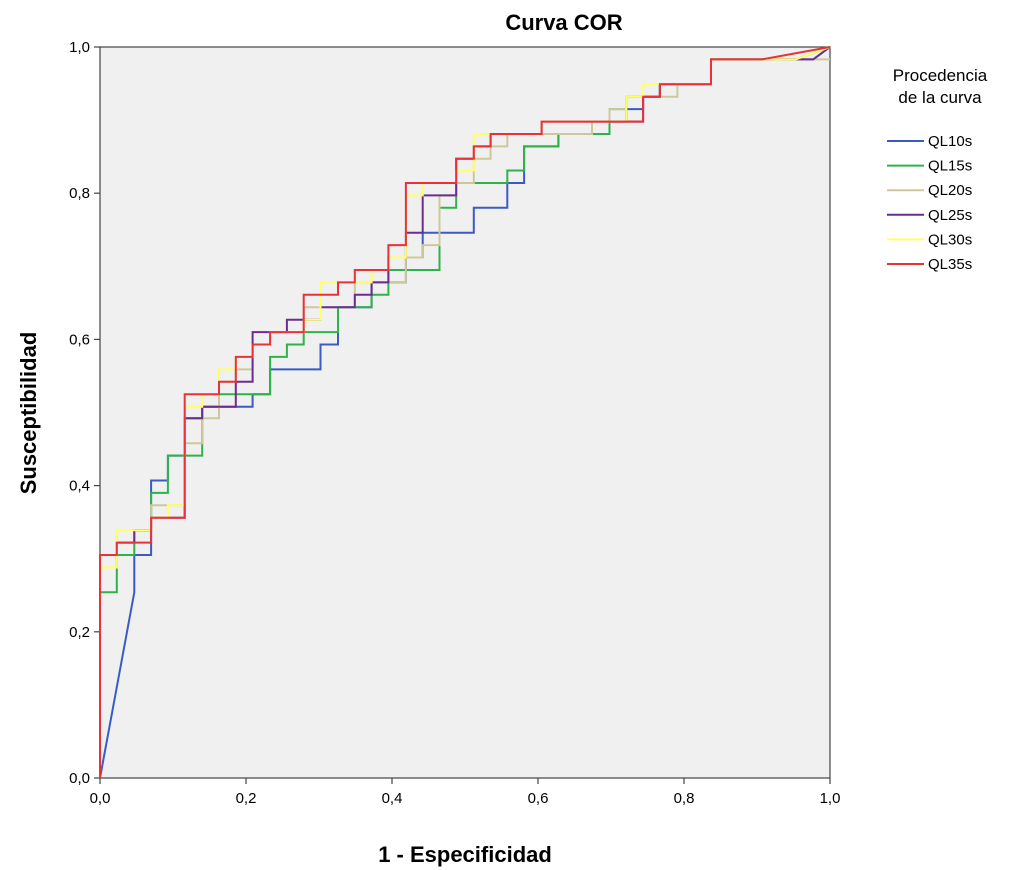 The height and width of the screenshot is (870, 1013). What do you see at coordinates (950, 215) in the screenshot?
I see `legend-label: QL25s` at bounding box center [950, 215].